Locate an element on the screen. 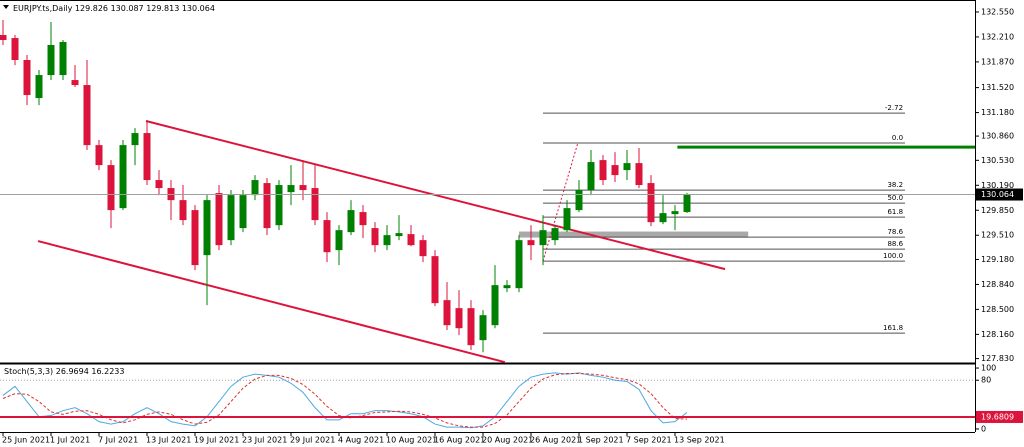 The image size is (1024, 447). x-tick-label: 26 Aug 2021 is located at coordinates (555, 440).